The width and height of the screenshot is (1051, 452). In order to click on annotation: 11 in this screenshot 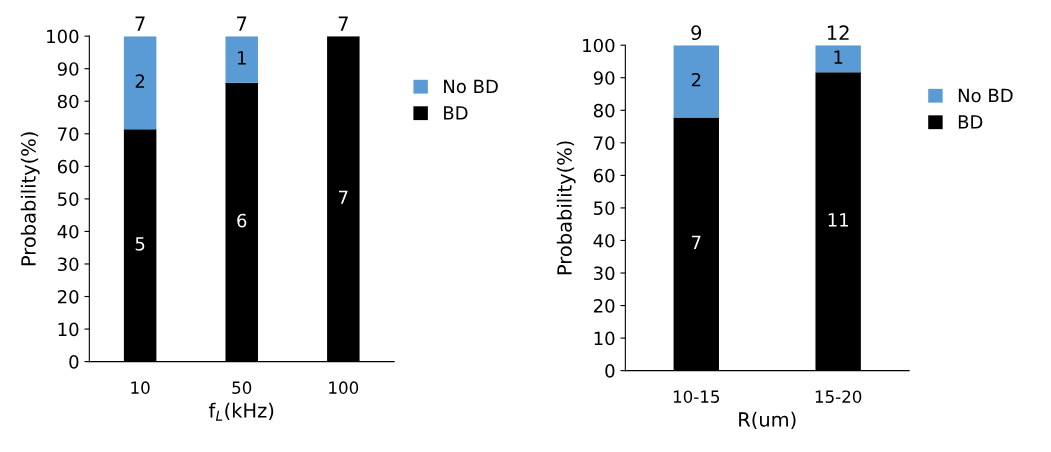, I will do `click(838, 220)`.